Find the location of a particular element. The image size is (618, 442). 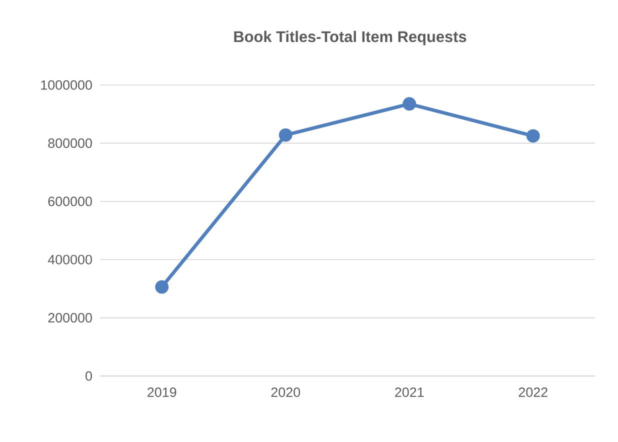

chart-title: Book Titles-Total Item Requests is located at coordinates (350, 38).